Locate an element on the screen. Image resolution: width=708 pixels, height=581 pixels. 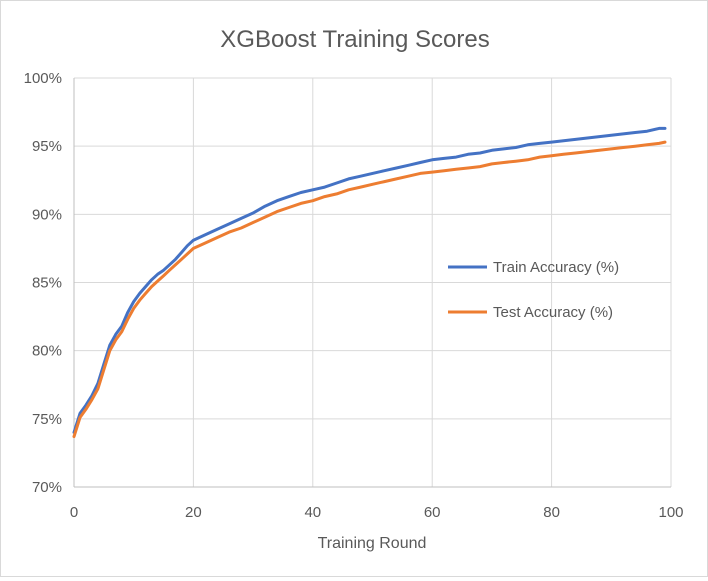
x-tick-label: 0 is located at coordinates (74, 512).